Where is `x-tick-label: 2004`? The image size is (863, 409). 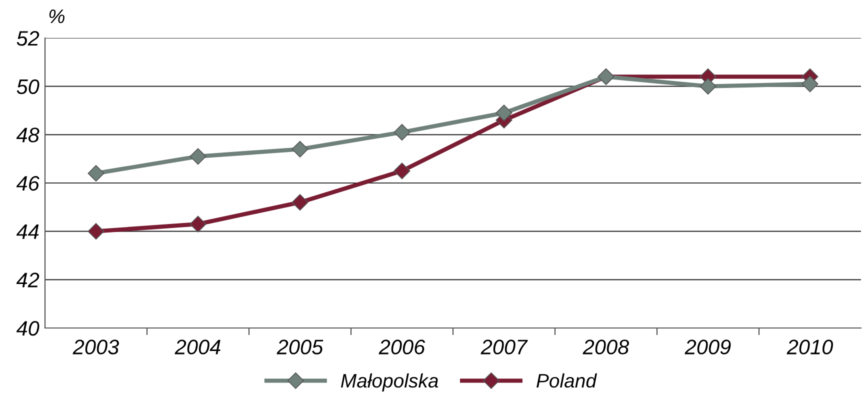 x-tick-label: 2004 is located at coordinates (197, 347).